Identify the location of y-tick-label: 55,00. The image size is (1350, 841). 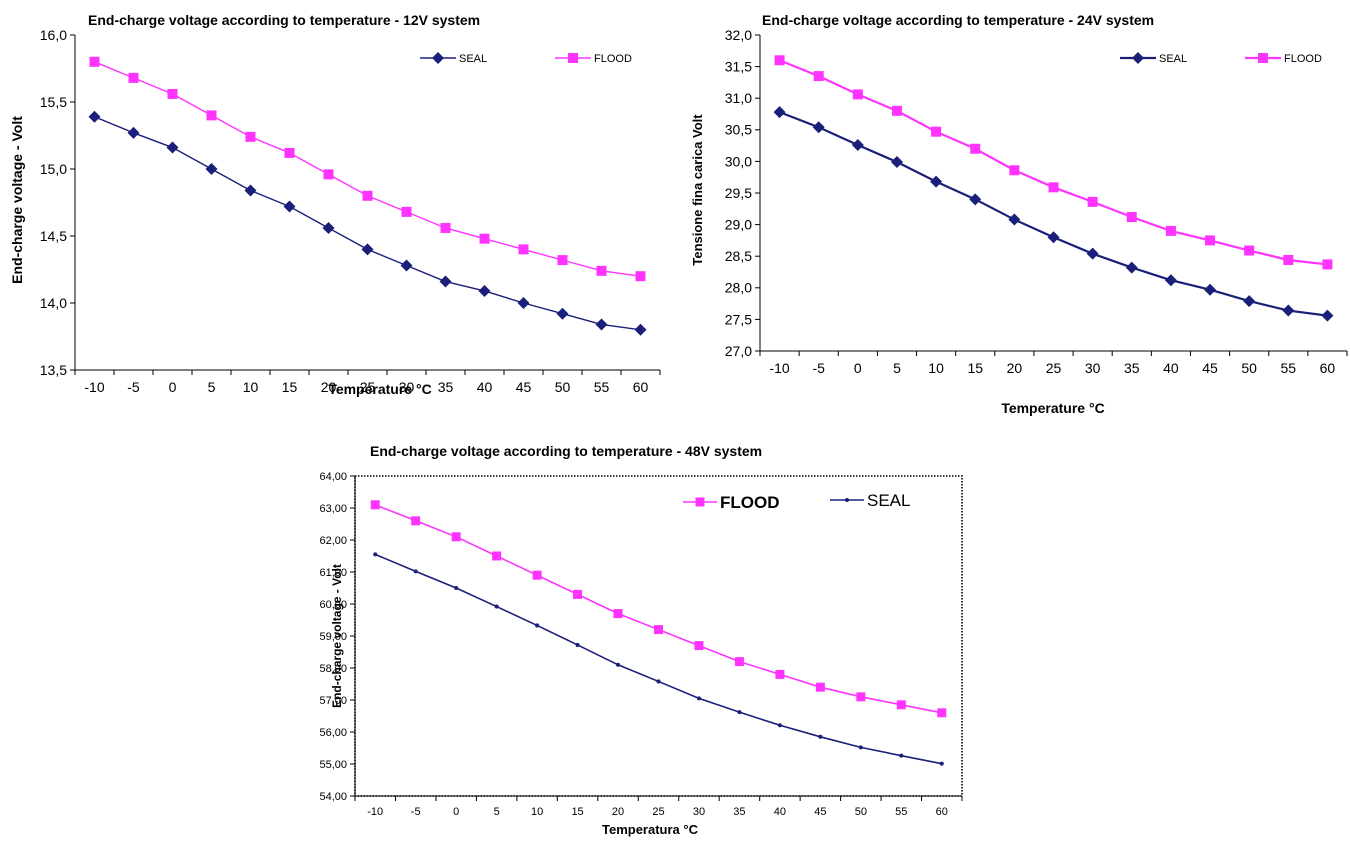
(333, 765).